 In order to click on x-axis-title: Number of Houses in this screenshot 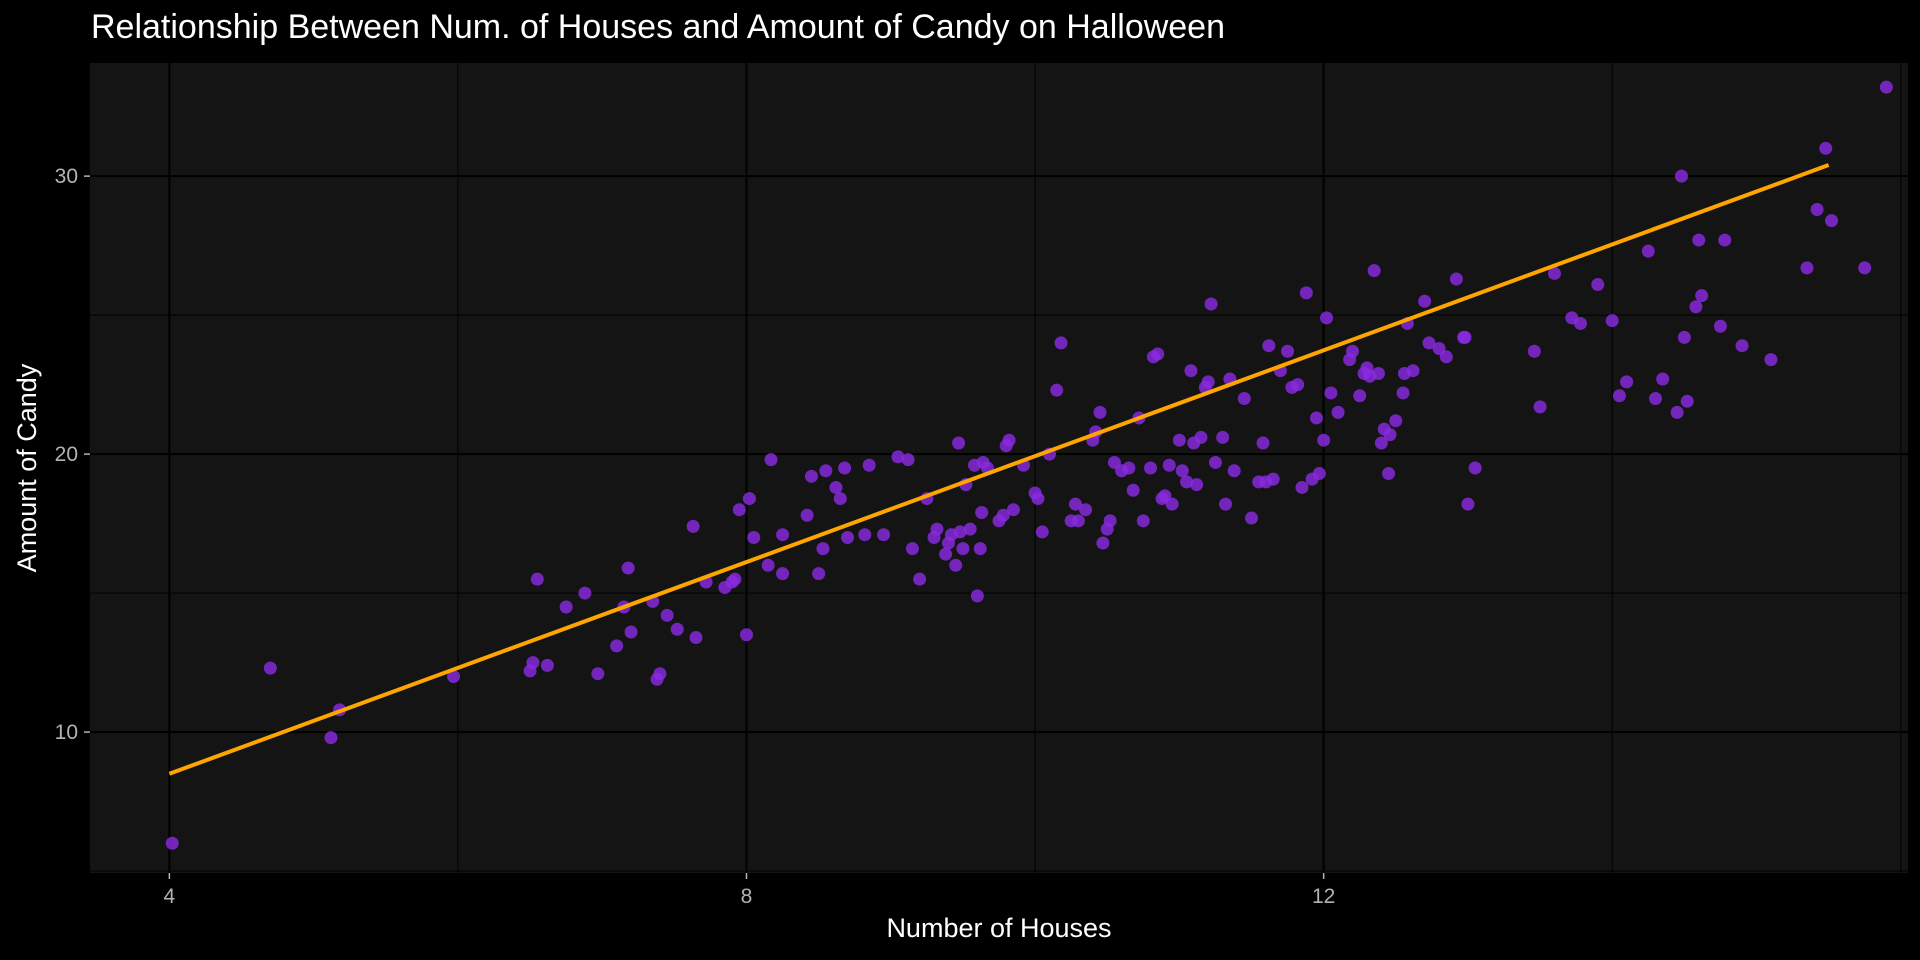, I will do `click(998, 928)`.